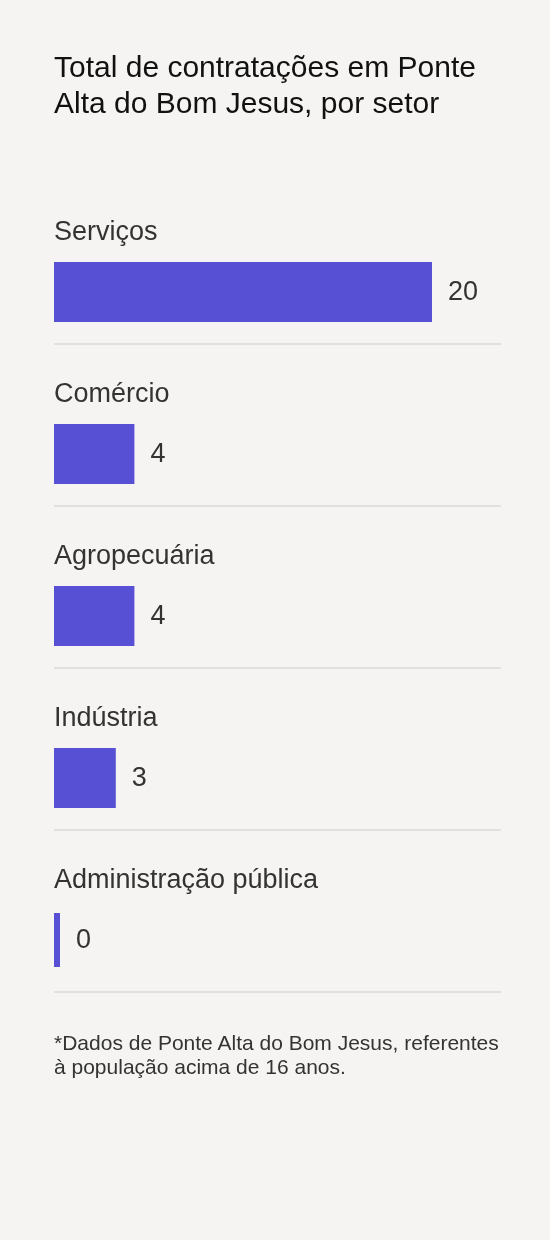 The width and height of the screenshot is (550, 1240). What do you see at coordinates (276, 1054) in the screenshot?
I see `text: *Dados de Ponte Alta do Bom Jesus, referentes à população acima de 16 anos.` at bounding box center [276, 1054].